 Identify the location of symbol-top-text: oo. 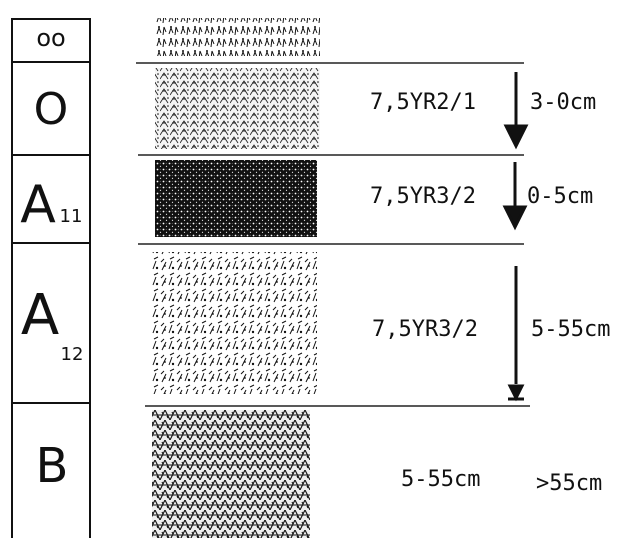
(50, 38).